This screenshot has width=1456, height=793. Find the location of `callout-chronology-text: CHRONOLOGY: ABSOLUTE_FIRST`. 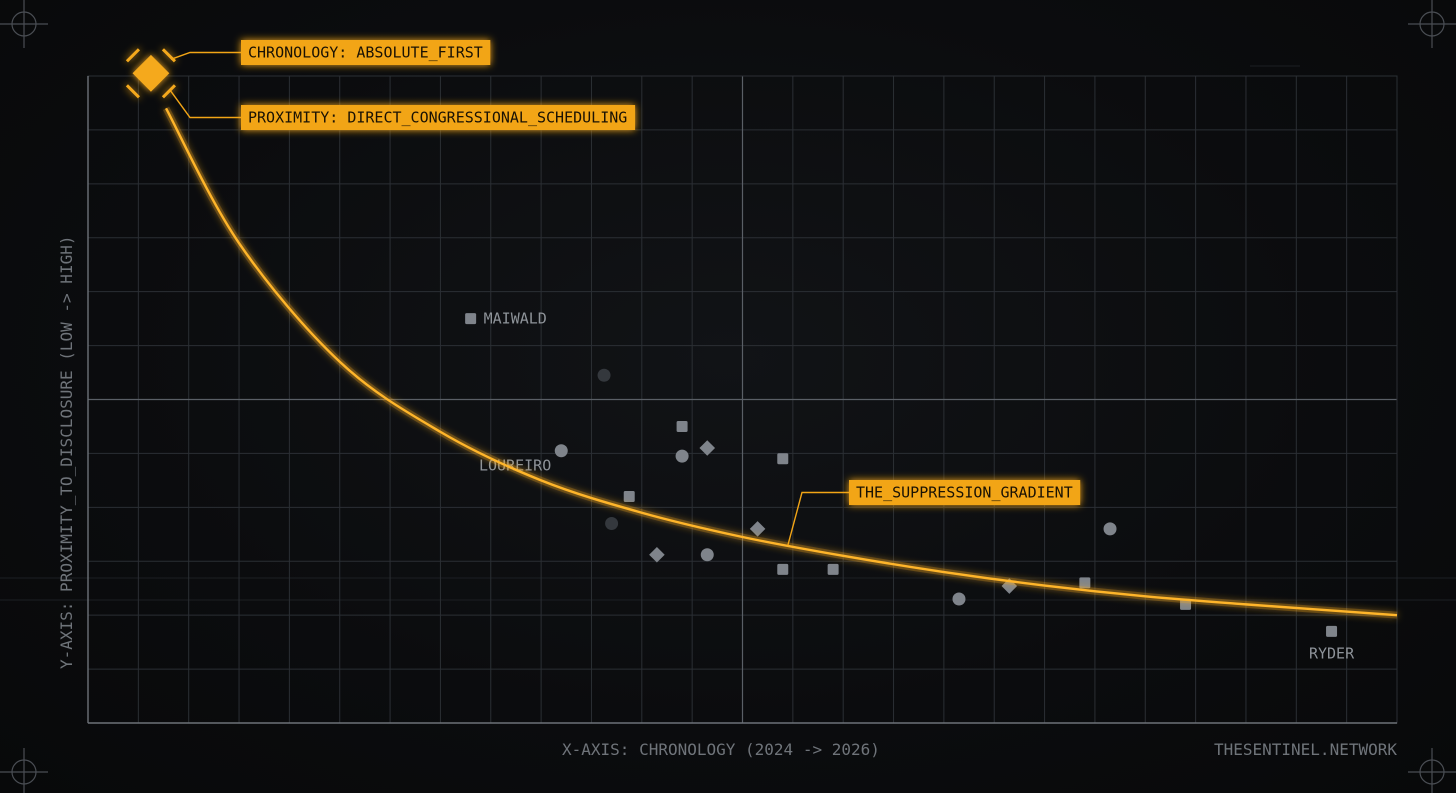

callout-chronology-text: CHRONOLOGY: ABSOLUTE_FIRST is located at coordinates (365, 53).